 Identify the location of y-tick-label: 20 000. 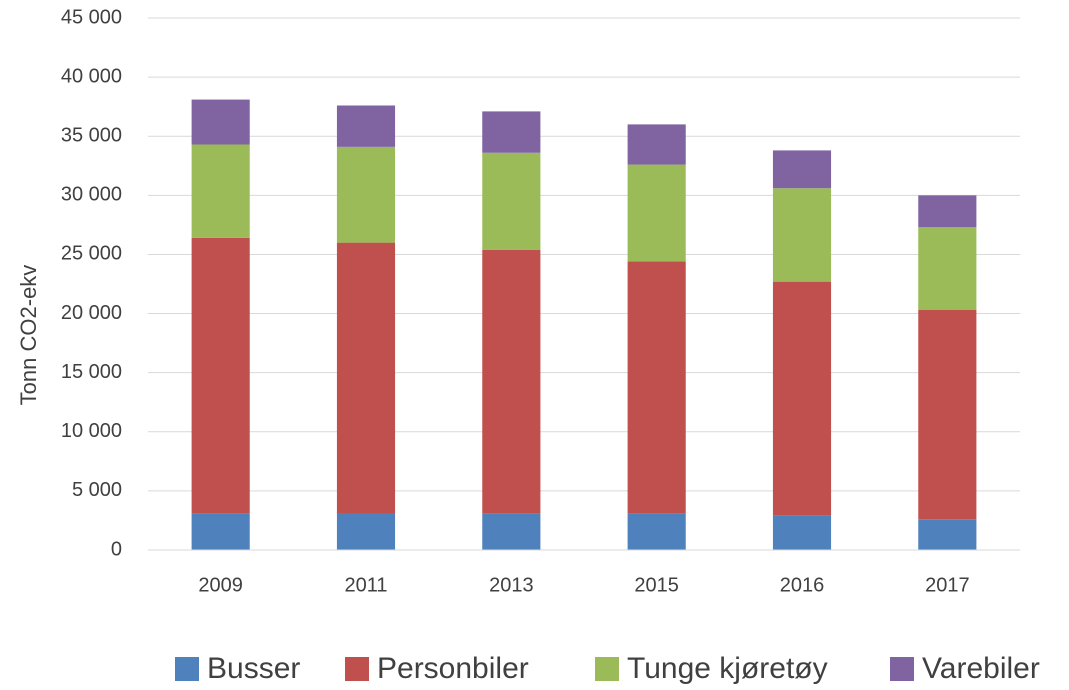
(91, 313).